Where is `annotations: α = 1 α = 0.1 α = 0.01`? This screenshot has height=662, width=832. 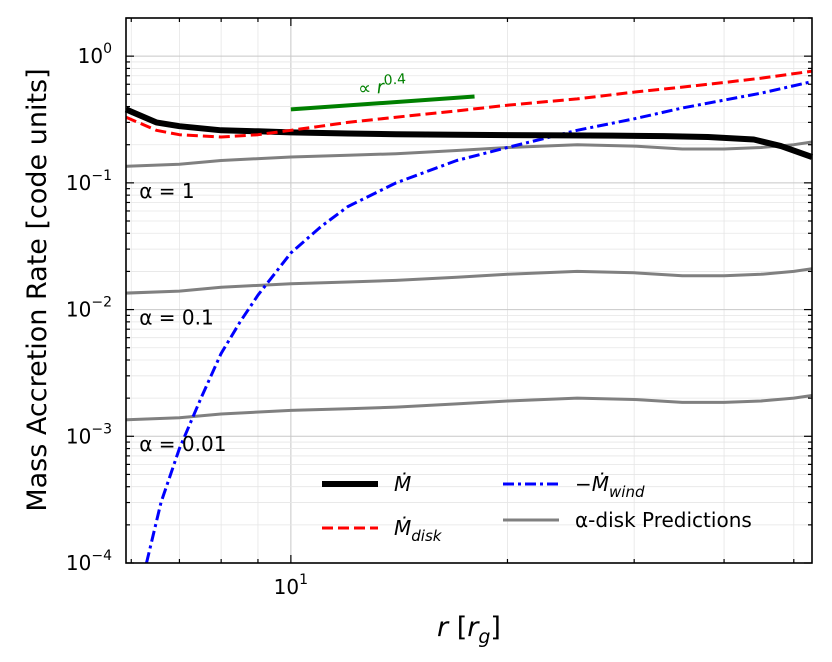 annotations: α = 1 α = 0.1 α = 0.01 is located at coordinates (182, 317).